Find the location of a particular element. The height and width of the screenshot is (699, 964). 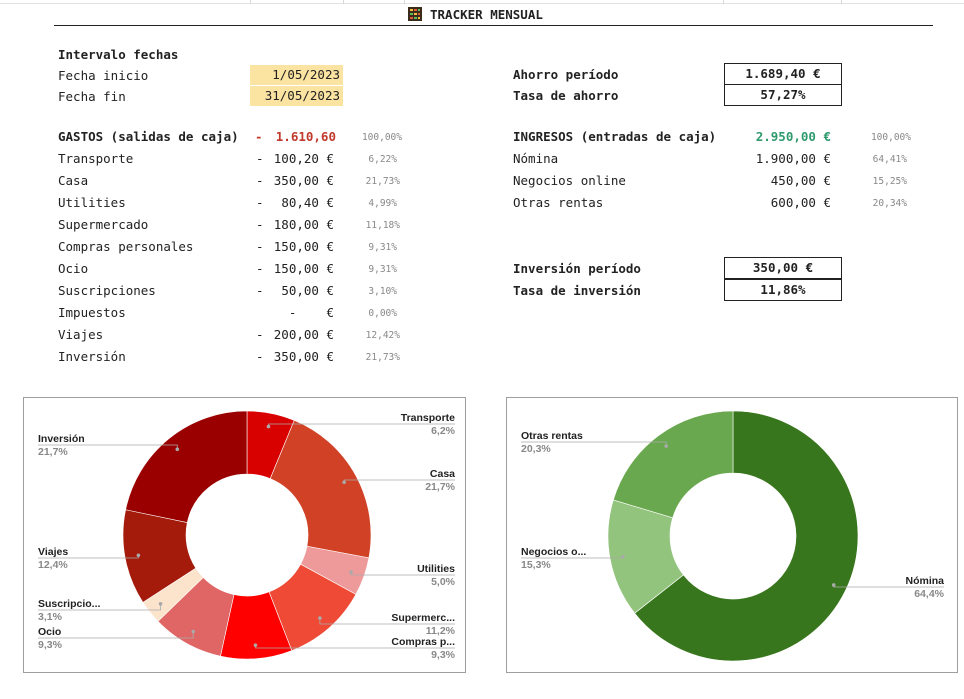

savings-label: Ahorro período is located at coordinates (566, 74).